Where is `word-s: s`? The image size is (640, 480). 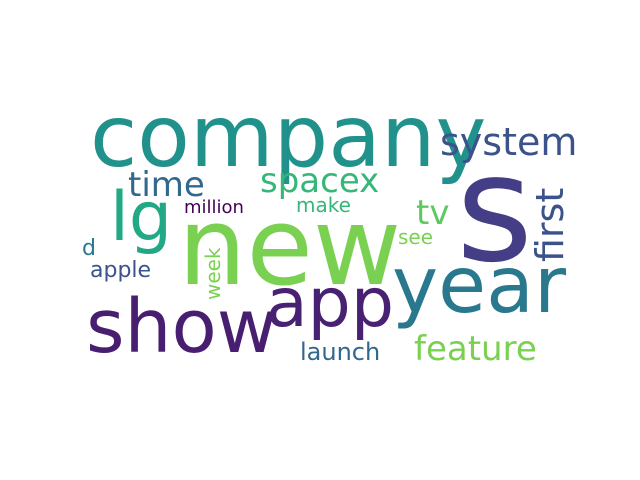 word-s: s is located at coordinates (494, 209).